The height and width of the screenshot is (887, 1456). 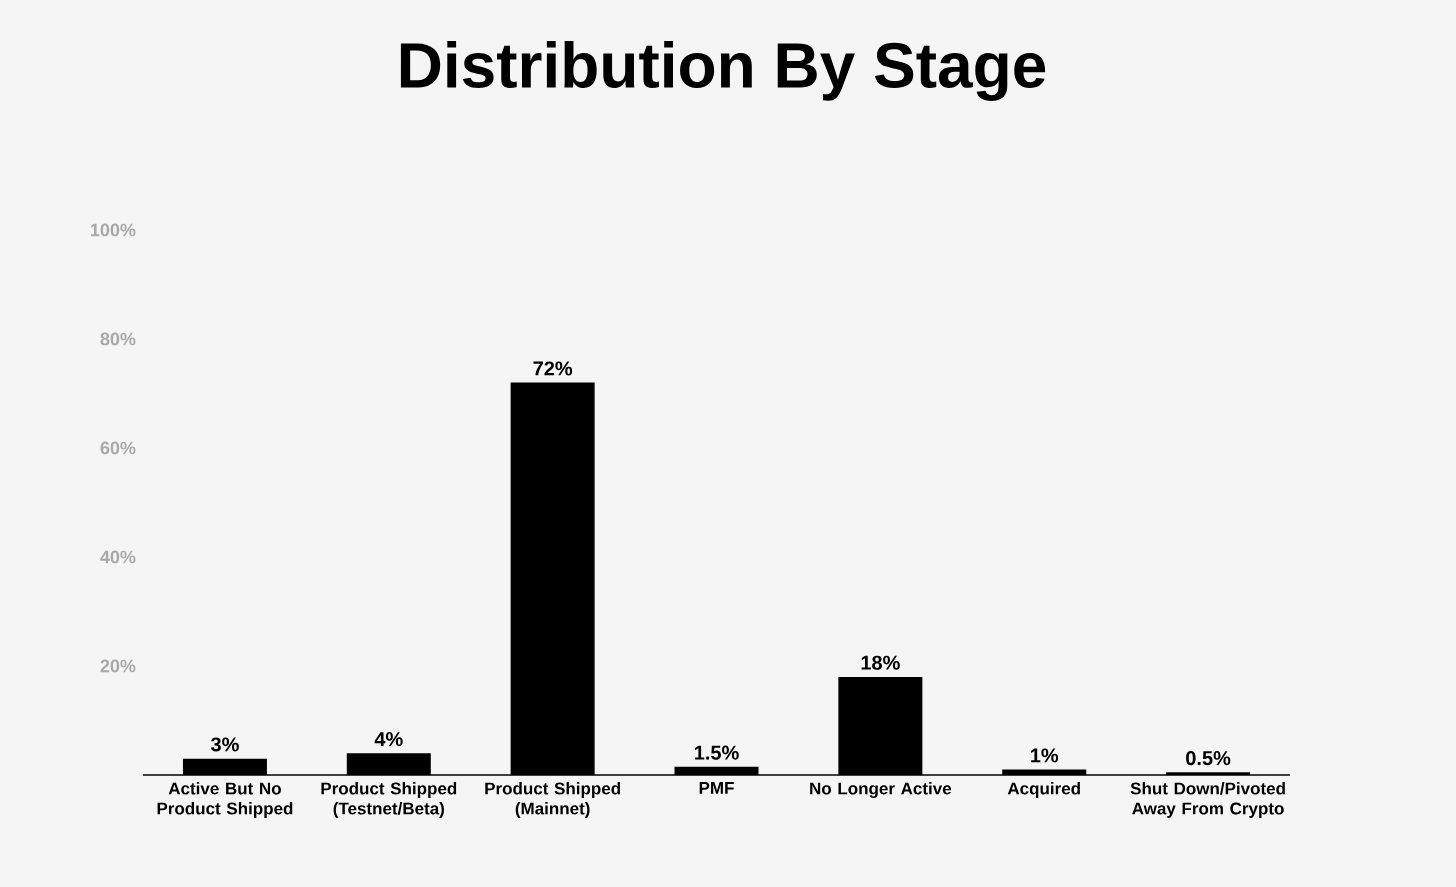 I want to click on data-label: 18%, so click(x=880, y=662).